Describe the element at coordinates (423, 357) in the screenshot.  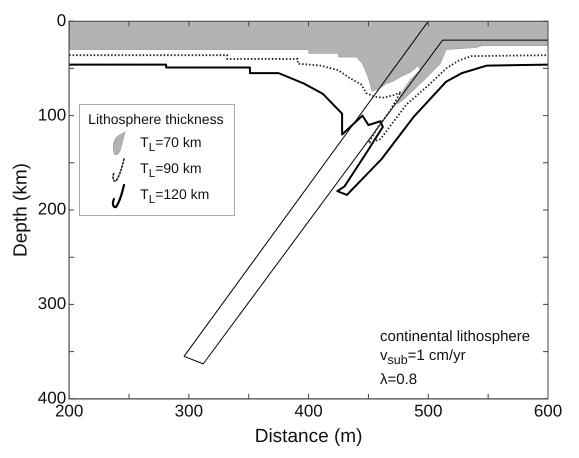
I see `annotation: v$_{sub}$=1 cm/yr` at that location.